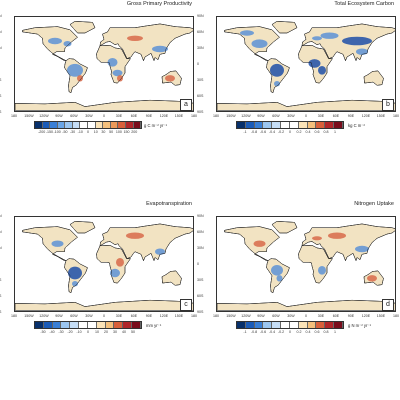 The image size is (400, 400). What do you see at coordinates (281, 132) in the screenshot?
I see `colorbar-tick-label: -0.2` at bounding box center [281, 132].